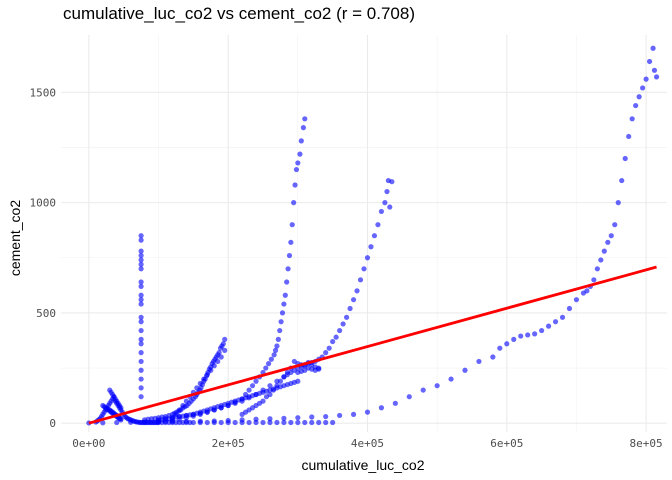  What do you see at coordinates (363, 465) in the screenshot?
I see `x-axis-label: cumulative_luc_co2` at bounding box center [363, 465].